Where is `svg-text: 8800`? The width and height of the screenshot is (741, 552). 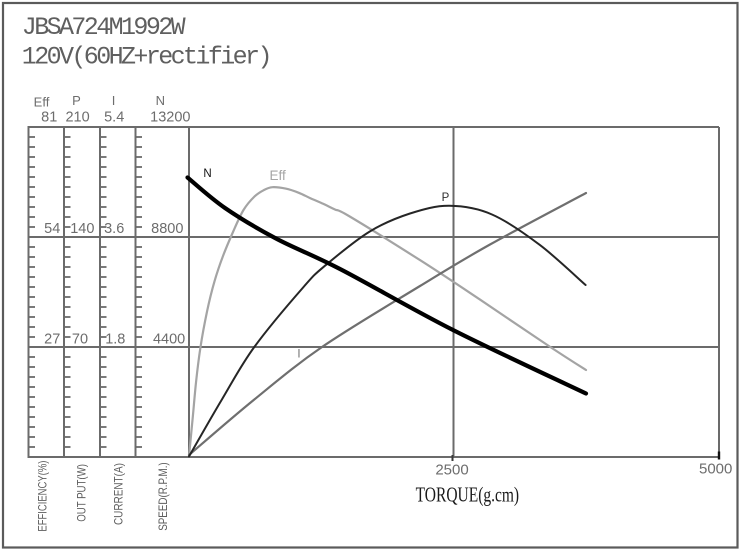
svg-text: 8800 is located at coordinates (167, 229).